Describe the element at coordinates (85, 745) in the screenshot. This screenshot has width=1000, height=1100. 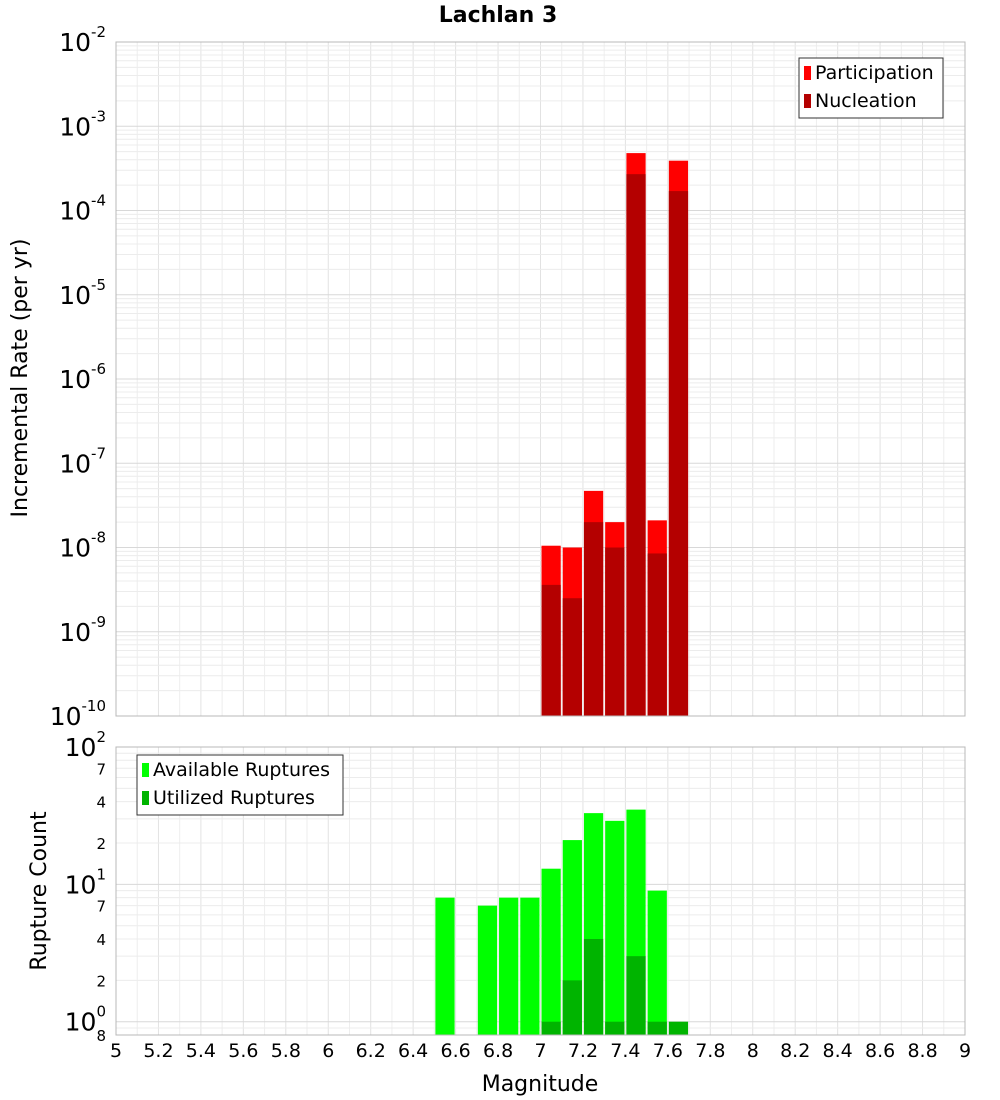
I see `y-tick-label: 10²` at that location.